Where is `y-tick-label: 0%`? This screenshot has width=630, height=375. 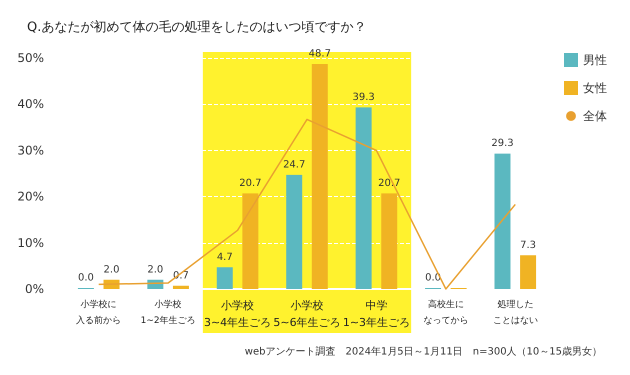
y-tick-label: 0% is located at coordinates (34, 289).